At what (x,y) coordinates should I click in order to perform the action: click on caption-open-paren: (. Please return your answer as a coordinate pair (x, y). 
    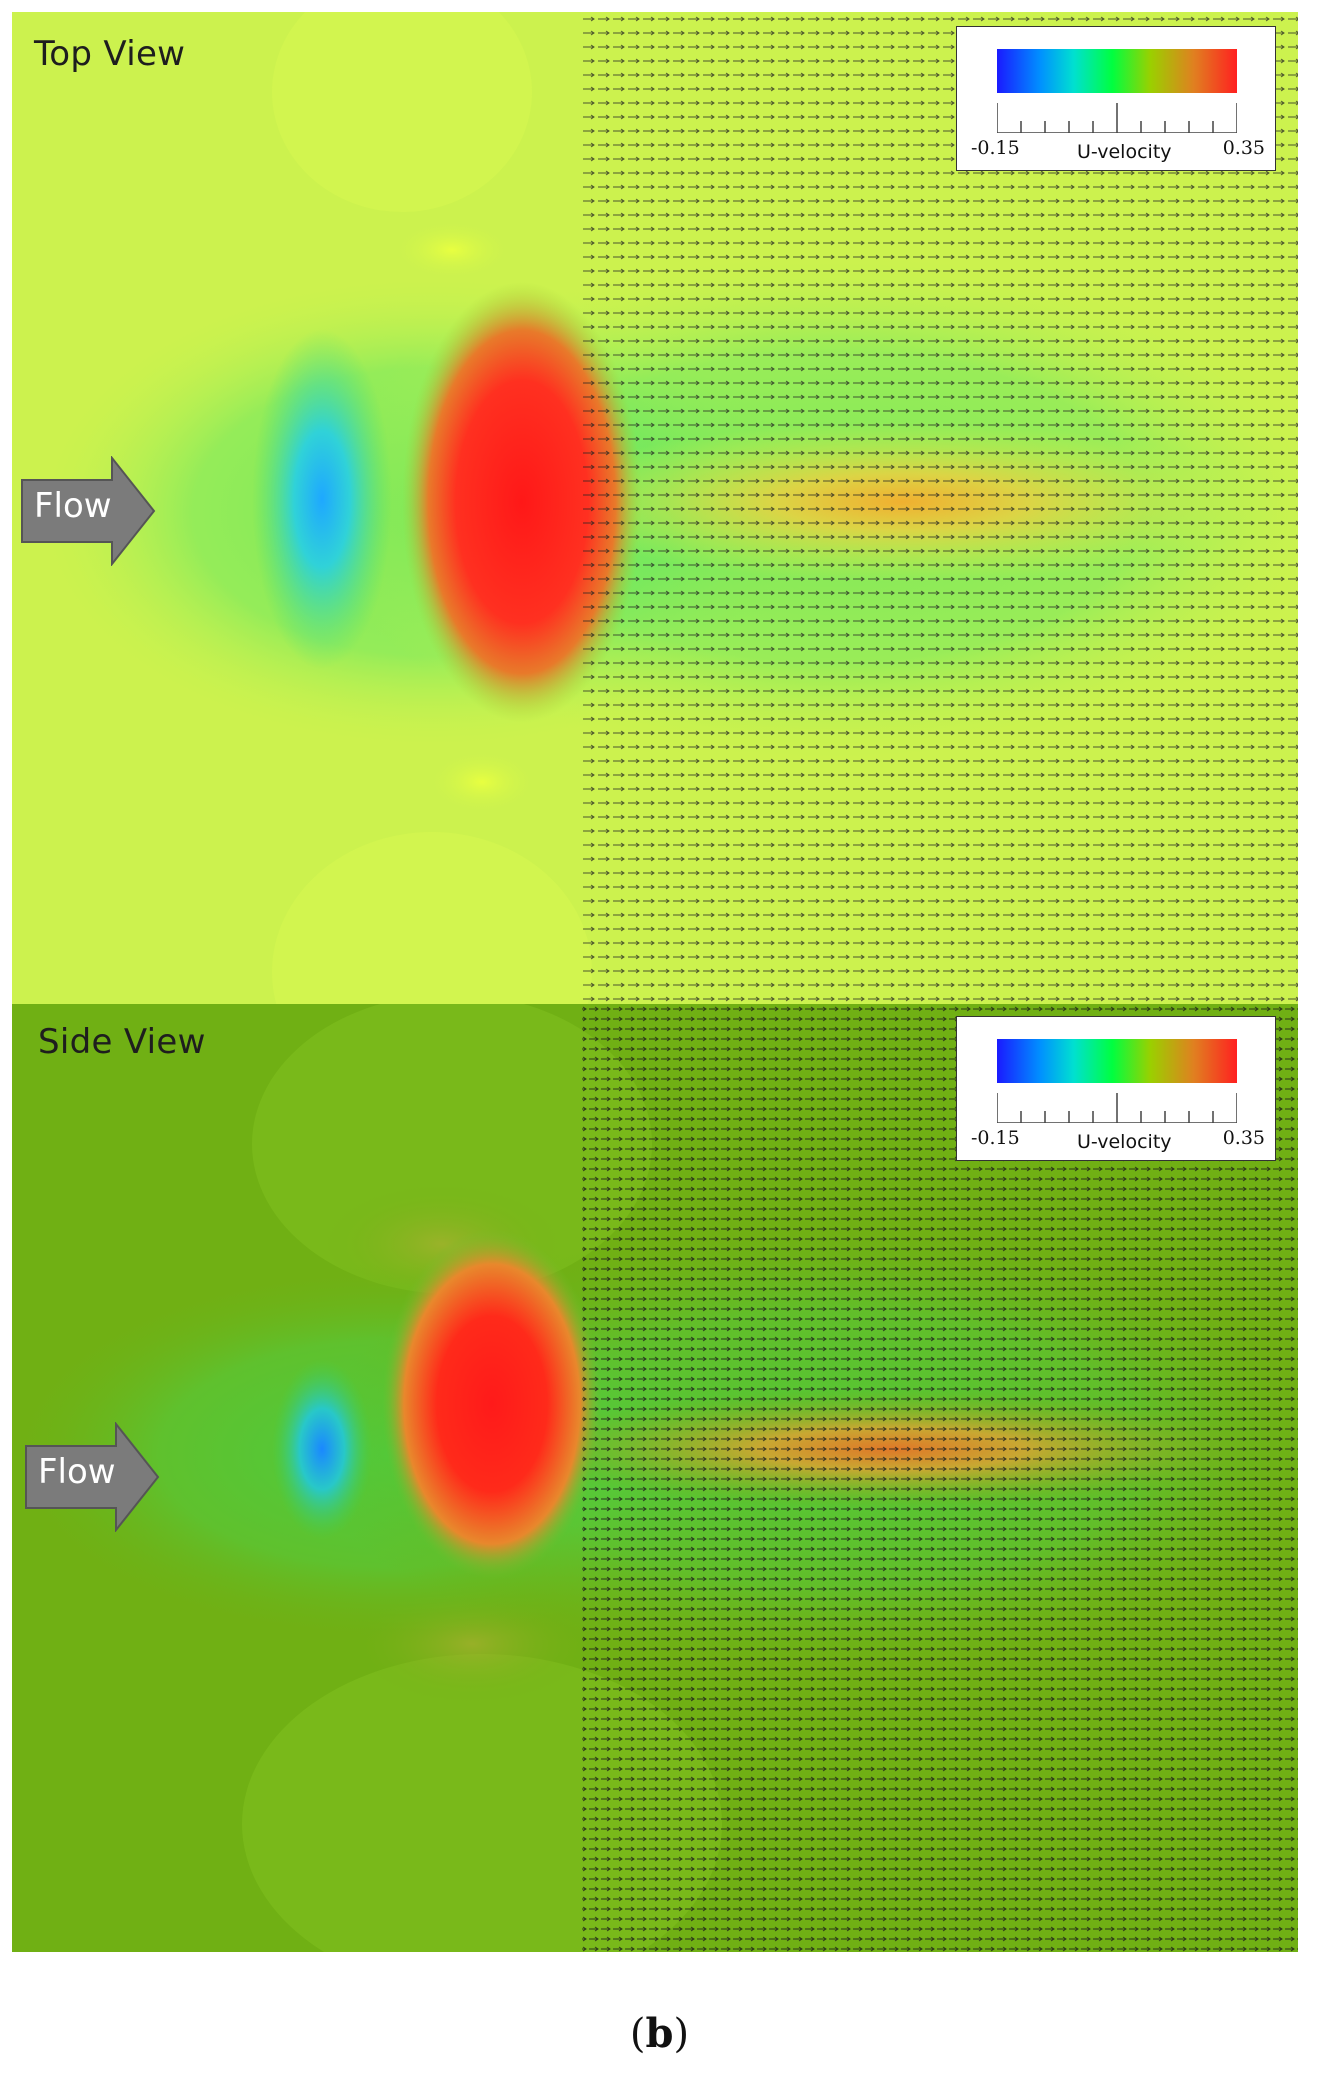
    Looking at the image, I should click on (637, 2034).